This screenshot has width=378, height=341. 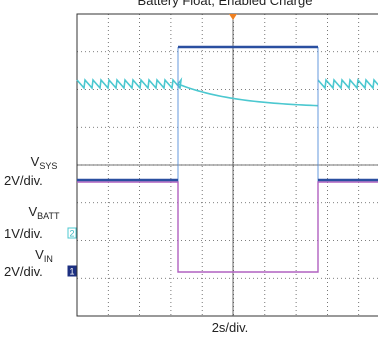 What do you see at coordinates (233, 17) in the screenshot?
I see `trigger-marker` at bounding box center [233, 17].